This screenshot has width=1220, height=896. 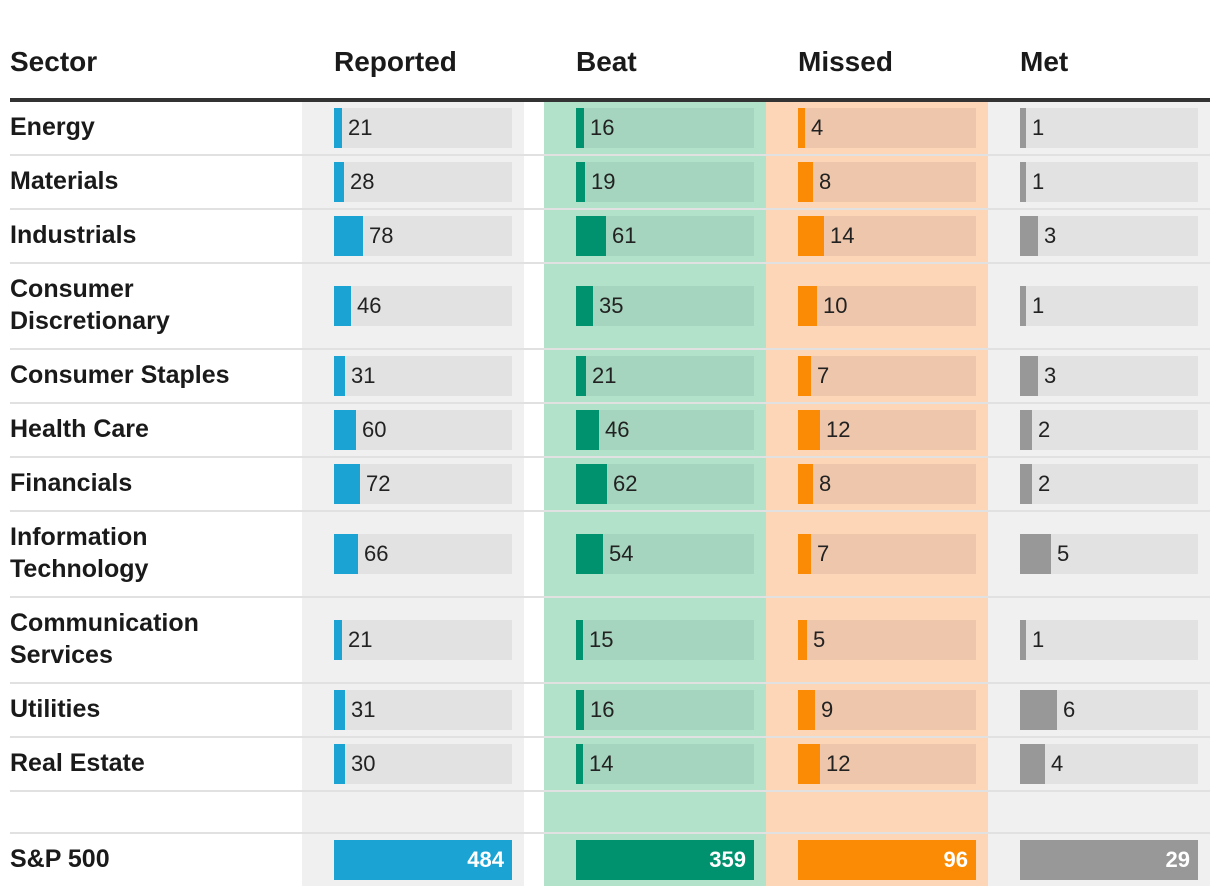 What do you see at coordinates (887, 128) in the screenshot?
I see `bar-track-missed: 4` at bounding box center [887, 128].